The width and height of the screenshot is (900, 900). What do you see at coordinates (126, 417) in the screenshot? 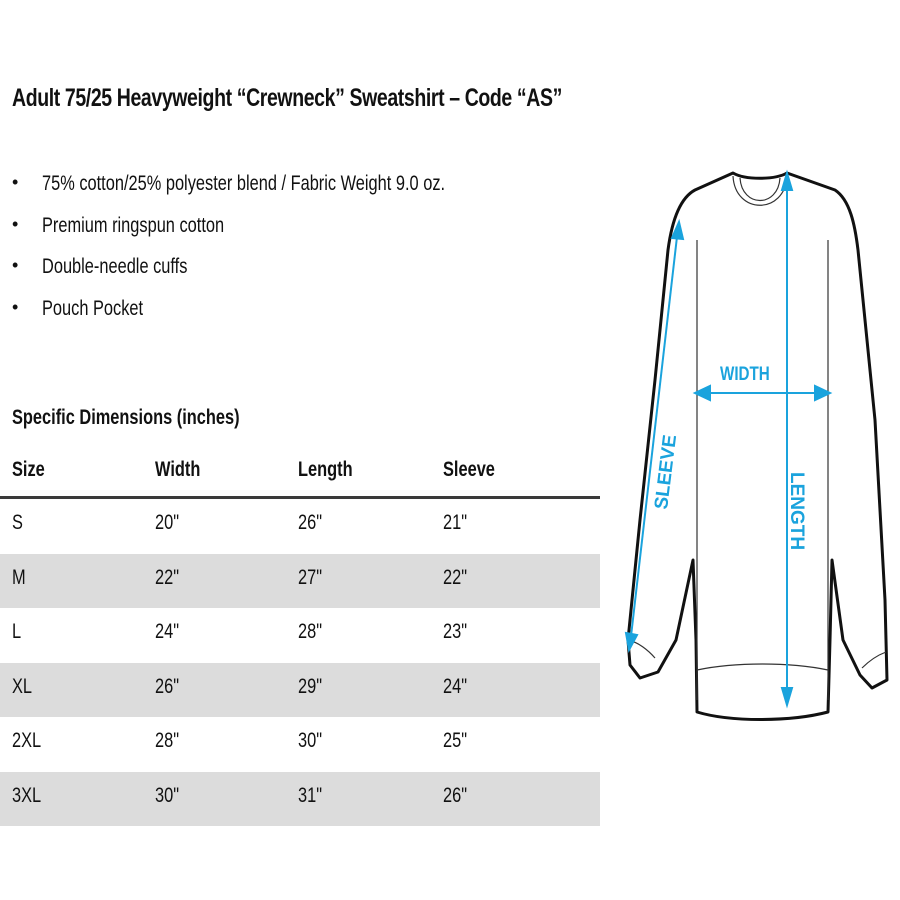
I see `dimensions-heading: Specific Dimensions (inches)` at bounding box center [126, 417].